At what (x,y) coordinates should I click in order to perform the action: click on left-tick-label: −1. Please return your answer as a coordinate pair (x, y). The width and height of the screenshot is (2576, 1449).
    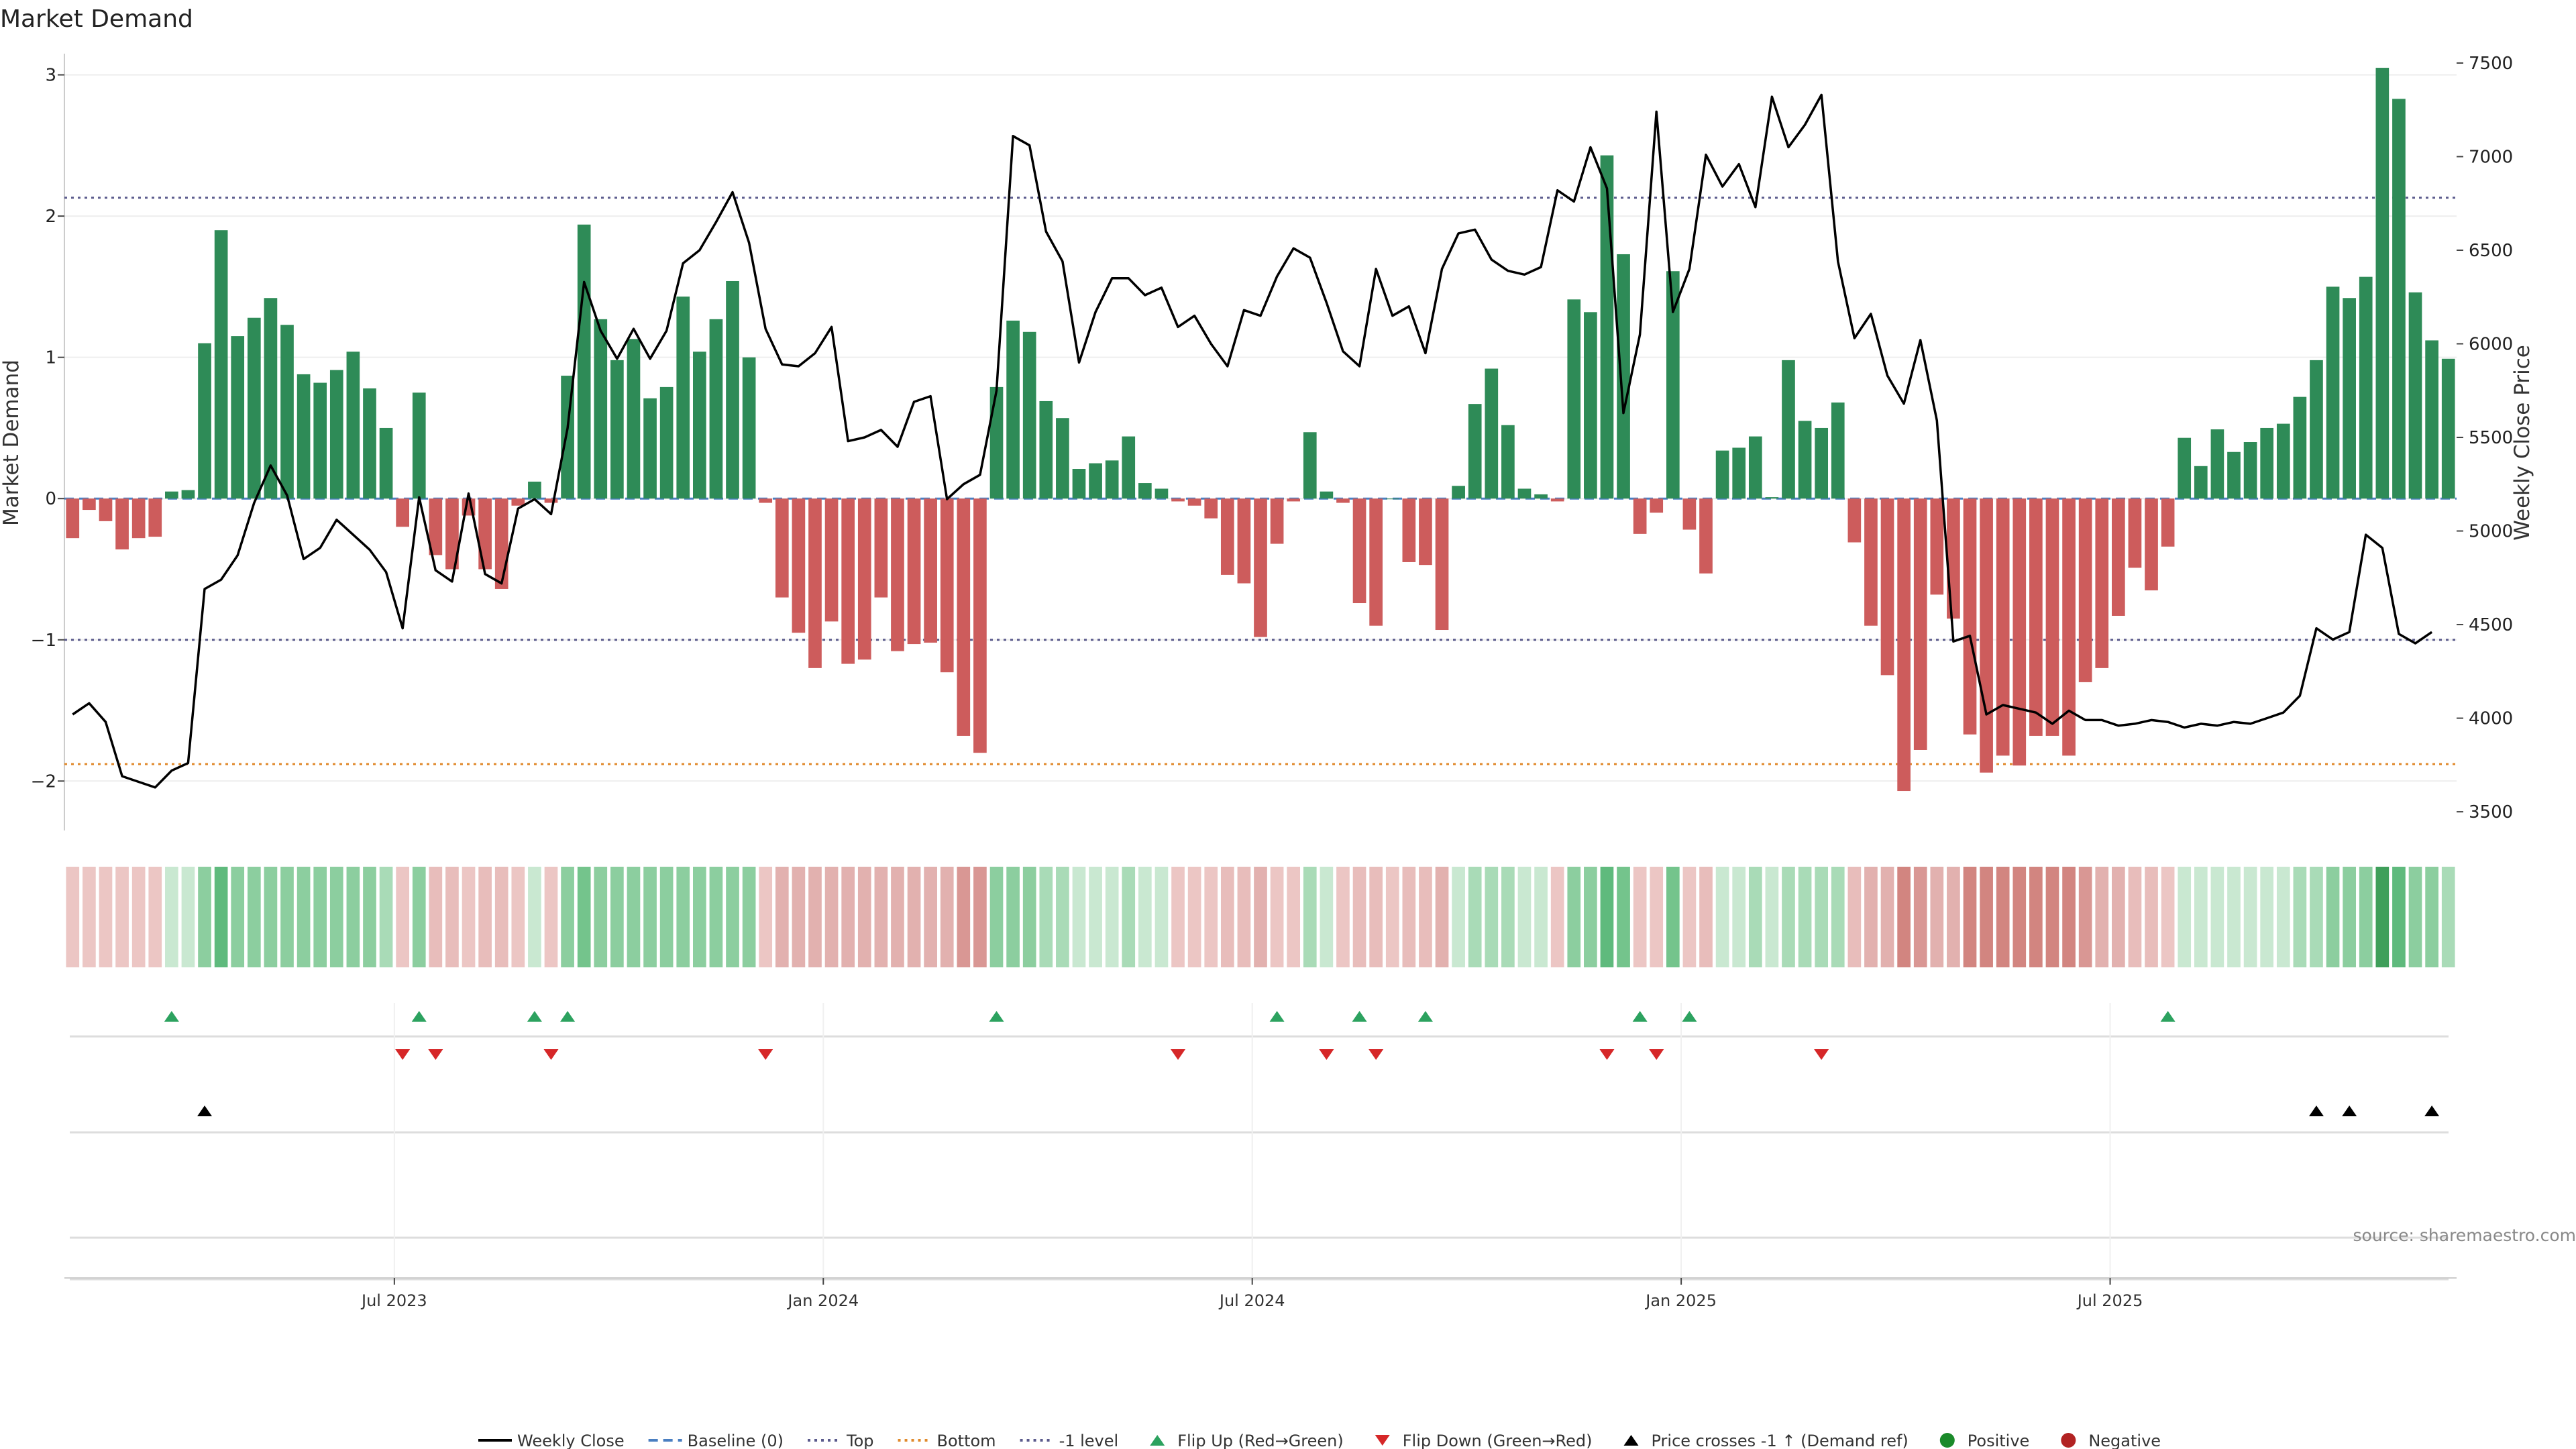
    Looking at the image, I should click on (43, 641).